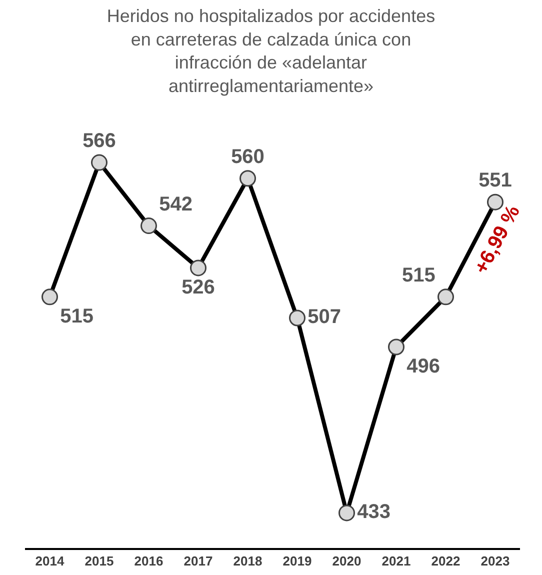 Image resolution: width=542 pixels, height=575 pixels. What do you see at coordinates (99, 560) in the screenshot?
I see `x-tick-label: 2015` at bounding box center [99, 560].